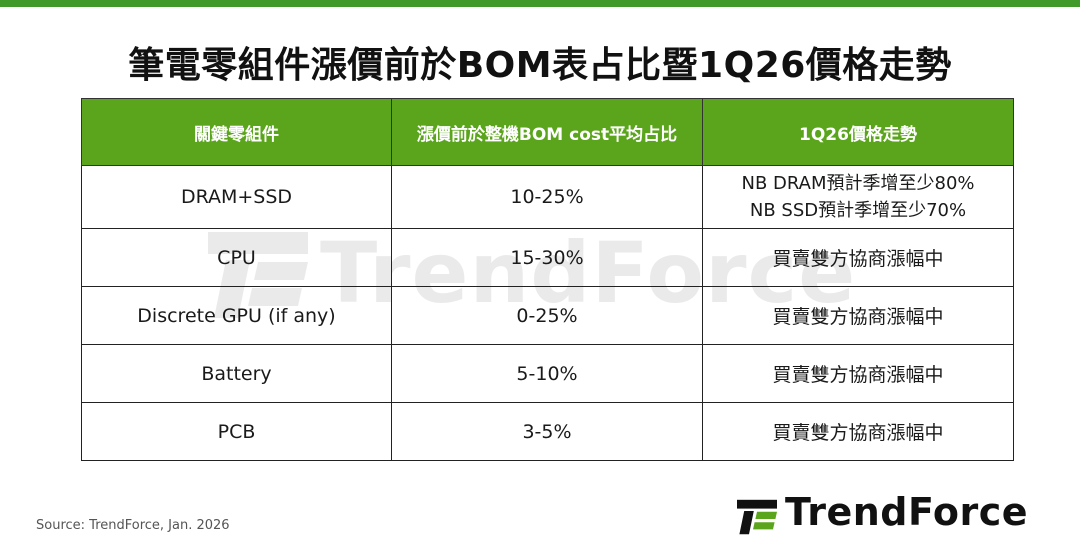 This screenshot has height=560, width=1080. I want to click on table-row: CPU 15-30% 買賣雙方協商漲幅中, so click(547, 257).